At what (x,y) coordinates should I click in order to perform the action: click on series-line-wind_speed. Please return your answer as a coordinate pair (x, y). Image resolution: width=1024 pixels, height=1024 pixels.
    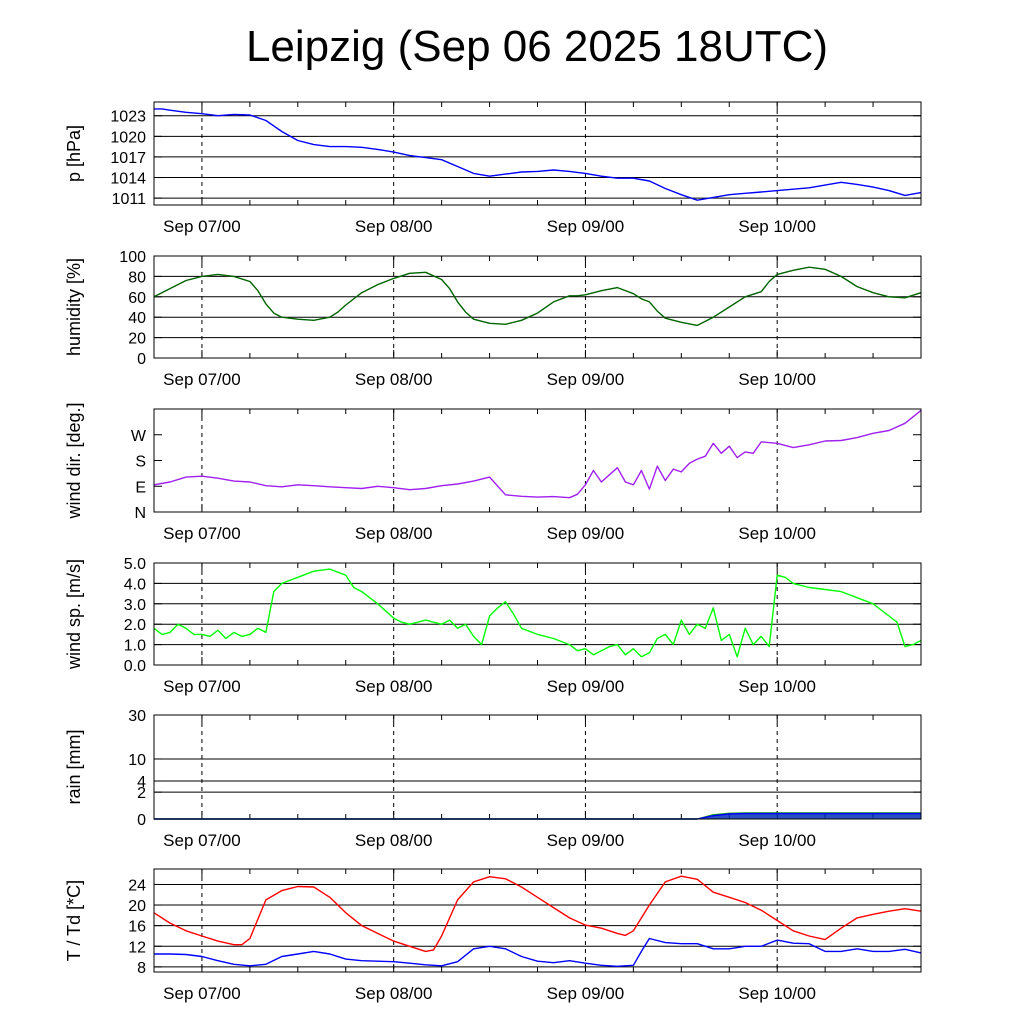
    Looking at the image, I should click on (537, 613).